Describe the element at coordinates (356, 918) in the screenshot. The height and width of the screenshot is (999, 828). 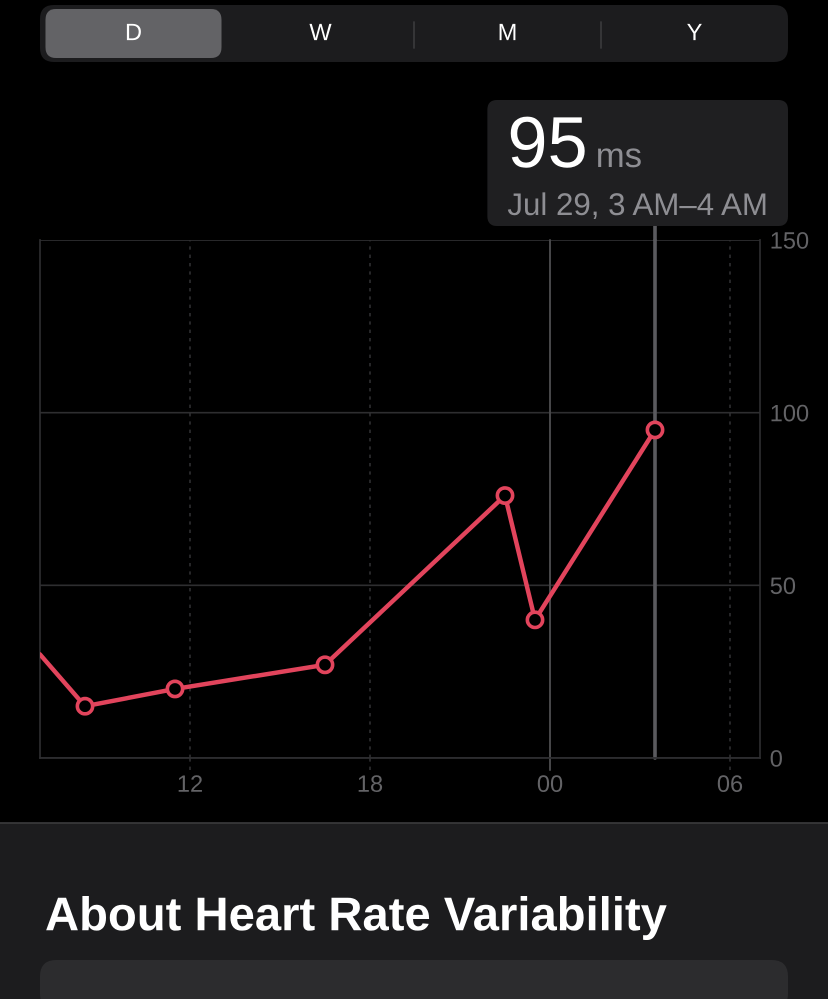
I see `text: About Heart Rate Variability` at that location.